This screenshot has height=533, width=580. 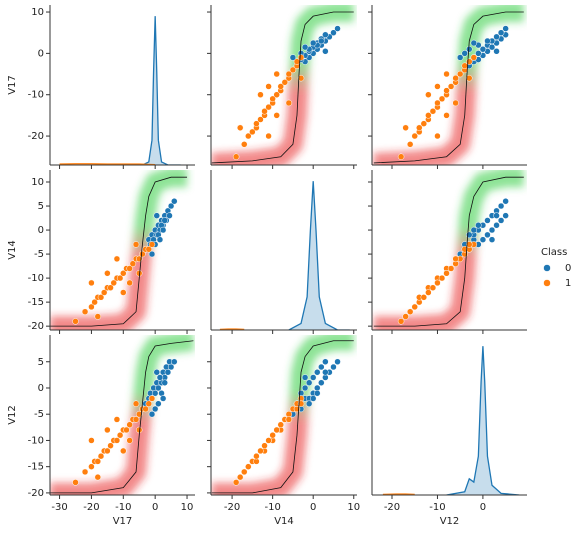 I want to click on y-axis-label: V14, so click(x=12, y=250).